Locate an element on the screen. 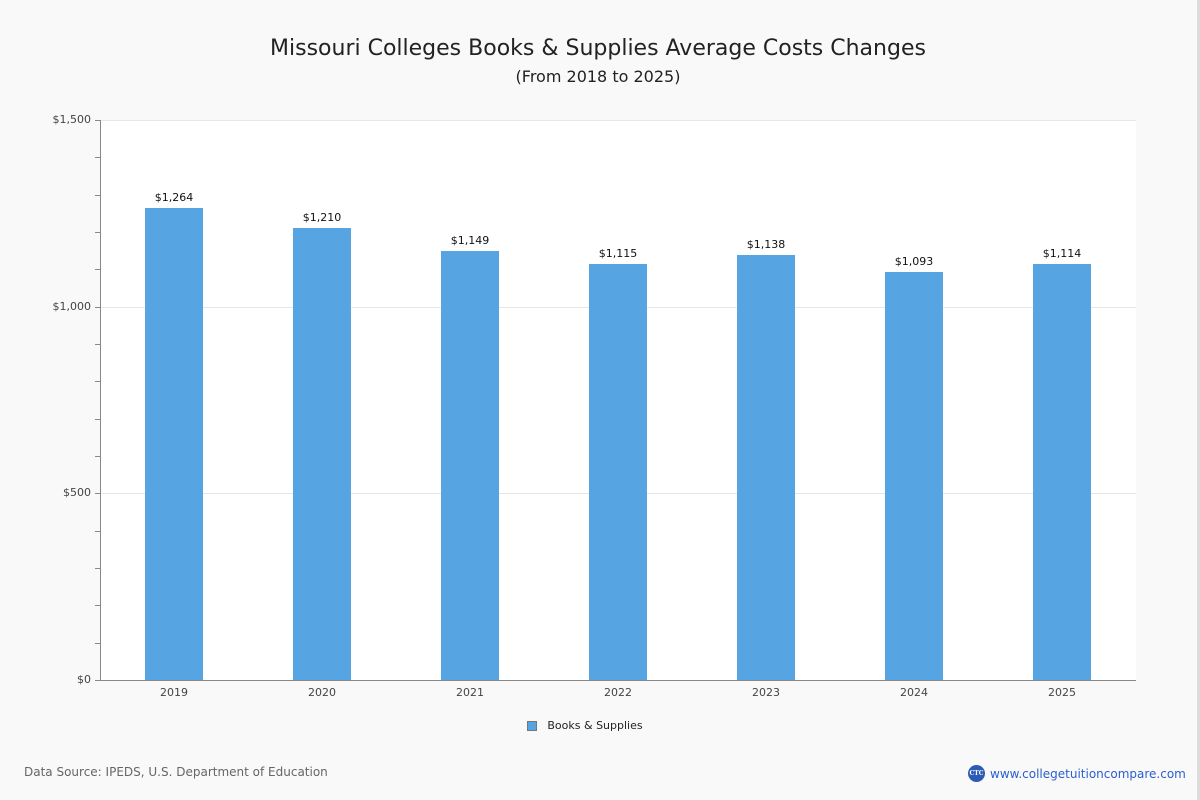 The image size is (1200, 800). bar-value-label: $1,264 is located at coordinates (174, 197).